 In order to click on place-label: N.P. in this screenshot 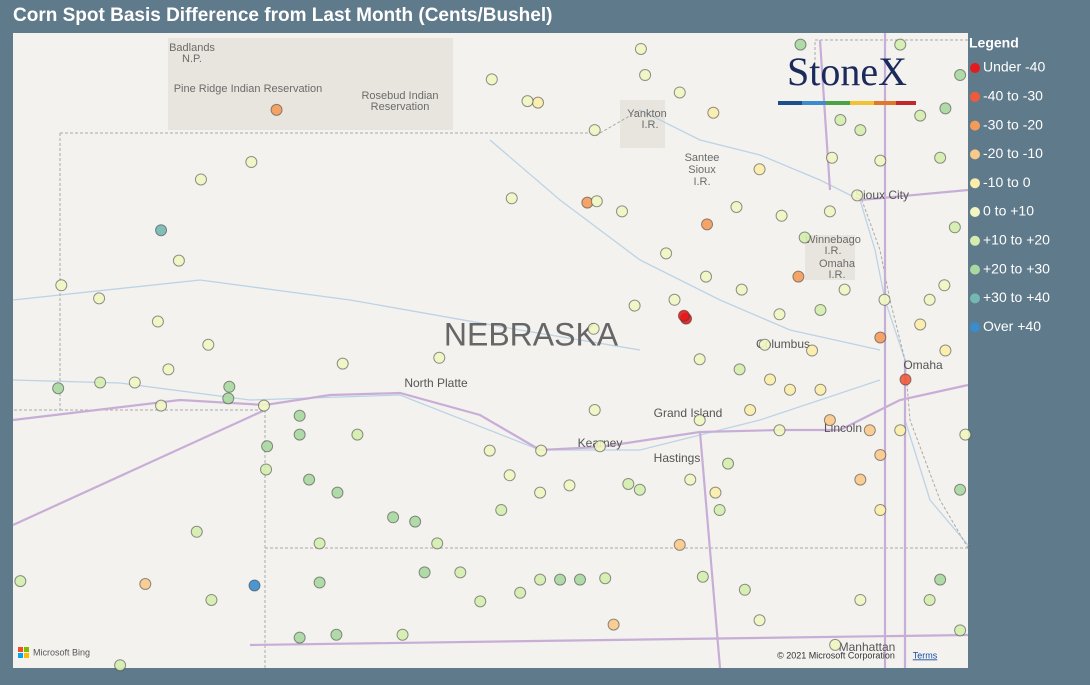, I will do `click(192, 59)`.